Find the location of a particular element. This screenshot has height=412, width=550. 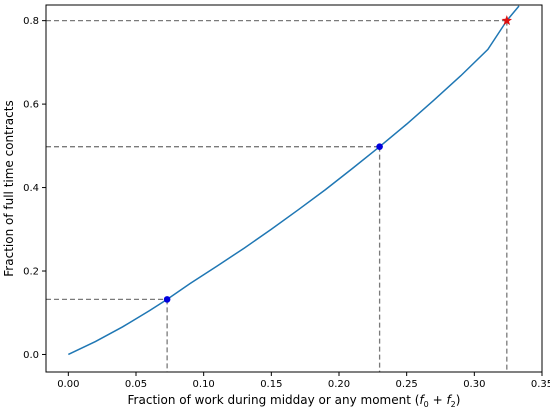

y-tick-label-1: 0.2 is located at coordinates (31, 272).